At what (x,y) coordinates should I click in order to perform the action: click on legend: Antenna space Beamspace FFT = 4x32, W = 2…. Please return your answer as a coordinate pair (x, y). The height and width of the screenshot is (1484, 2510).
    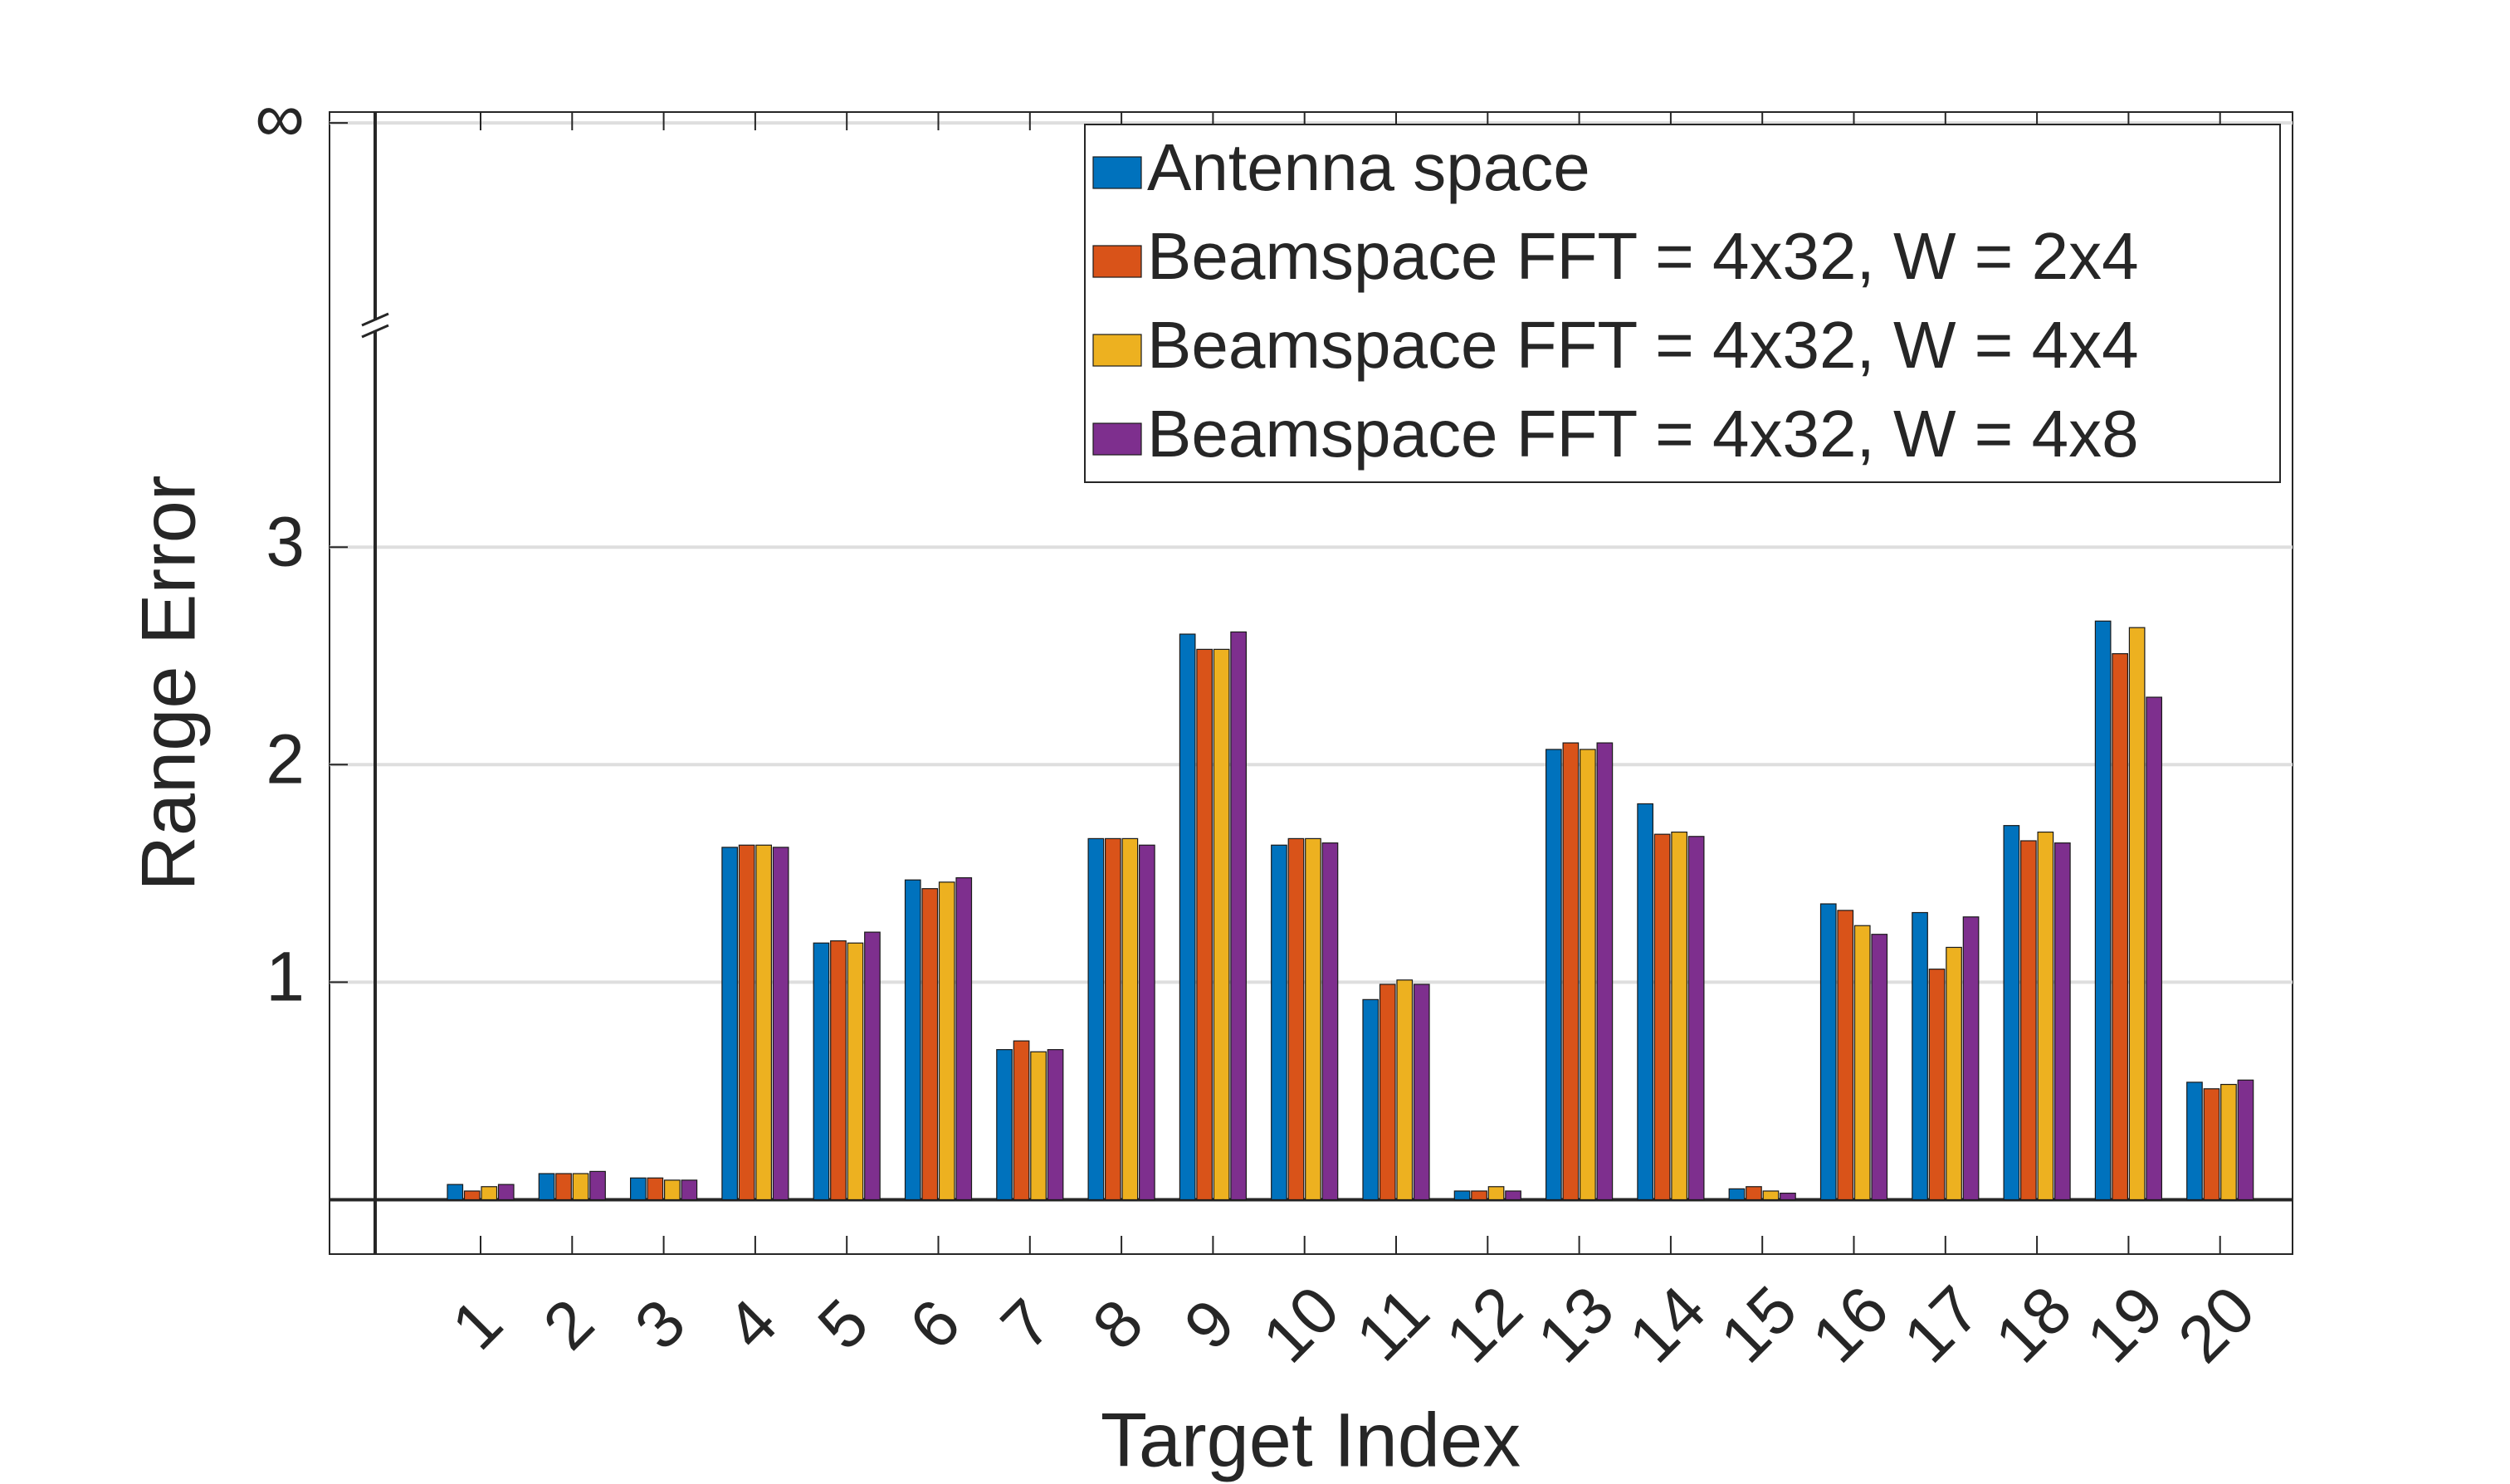
    Looking at the image, I should click on (1682, 303).